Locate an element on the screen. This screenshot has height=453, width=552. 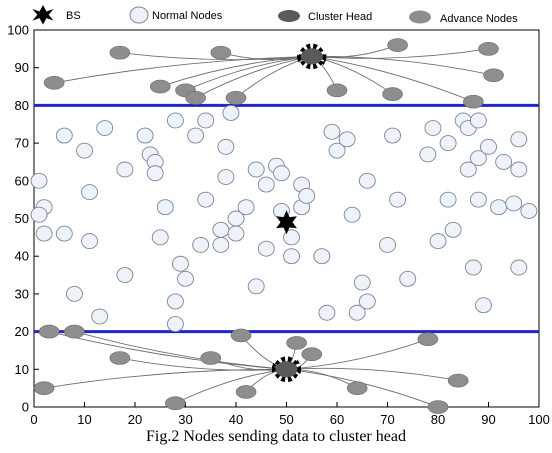
y-tick-label: 20 is located at coordinates (22, 331).